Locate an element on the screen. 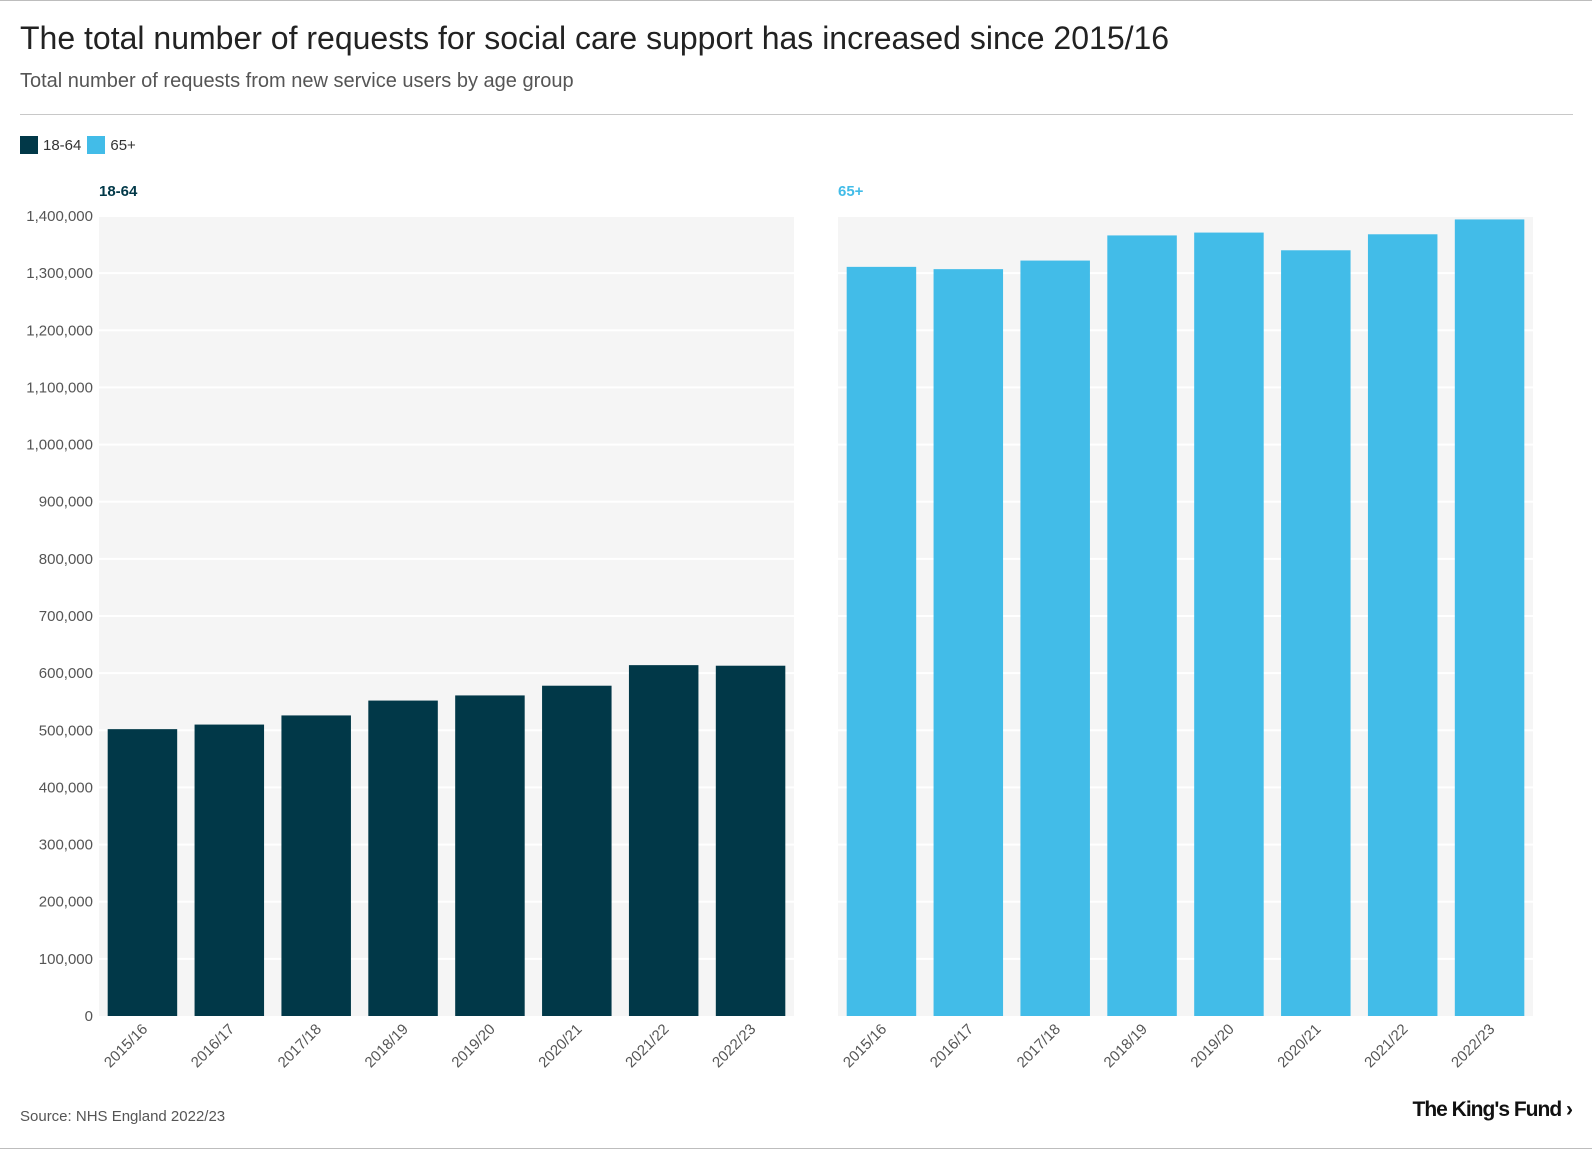  y-tick-label: 700,000 is located at coordinates (66, 616).